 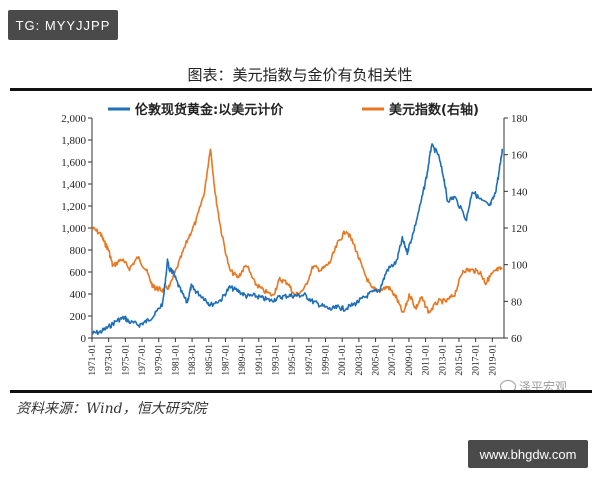 What do you see at coordinates (73, 207) in the screenshot?
I see `left-tick-label: 1,200` at bounding box center [73, 207].